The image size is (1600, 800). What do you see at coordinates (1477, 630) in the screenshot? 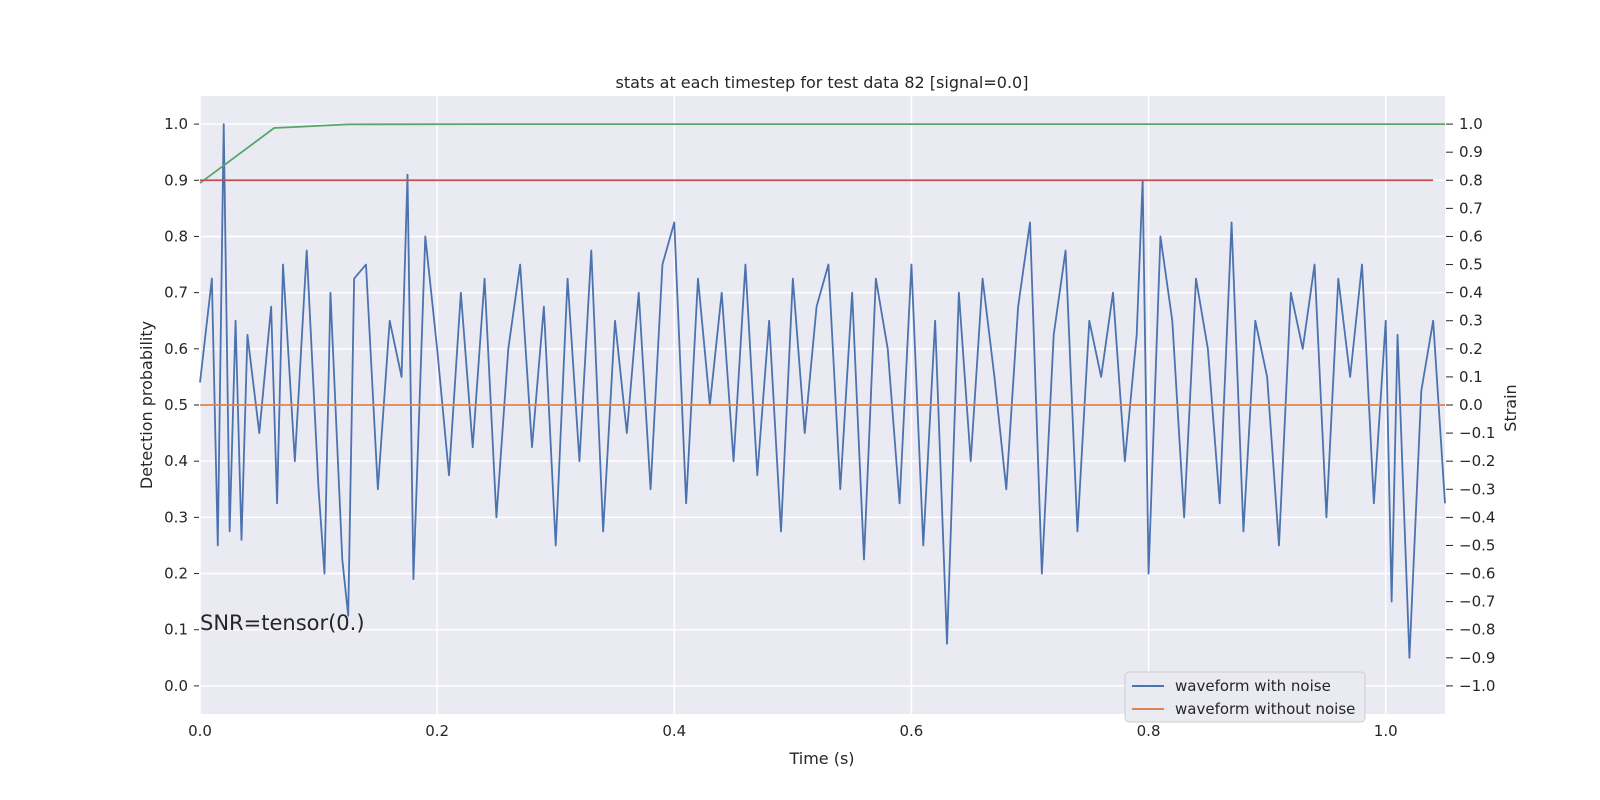
I see `y-right-tick-label: −0.8` at bounding box center [1477, 630].